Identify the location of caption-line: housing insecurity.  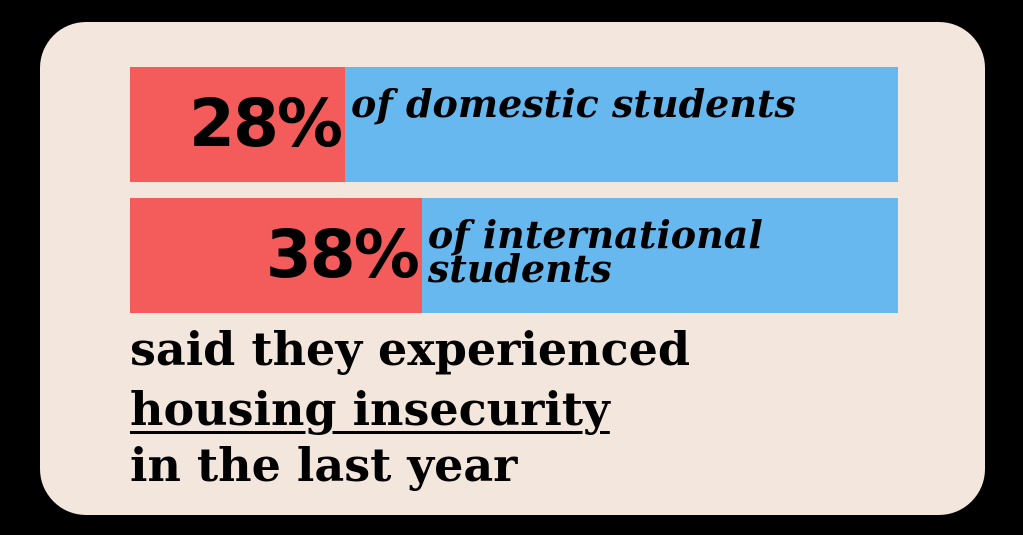
(370, 409).